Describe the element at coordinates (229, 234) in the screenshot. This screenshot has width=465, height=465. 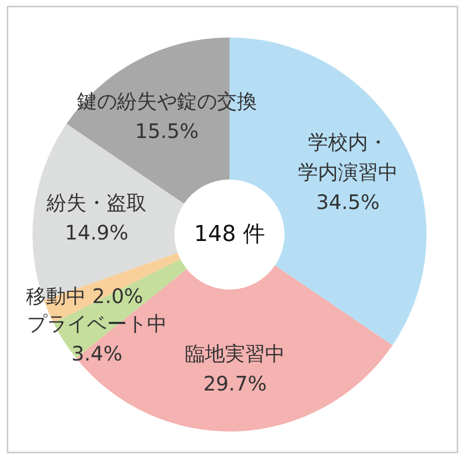
I see `text: 148 件` at that location.